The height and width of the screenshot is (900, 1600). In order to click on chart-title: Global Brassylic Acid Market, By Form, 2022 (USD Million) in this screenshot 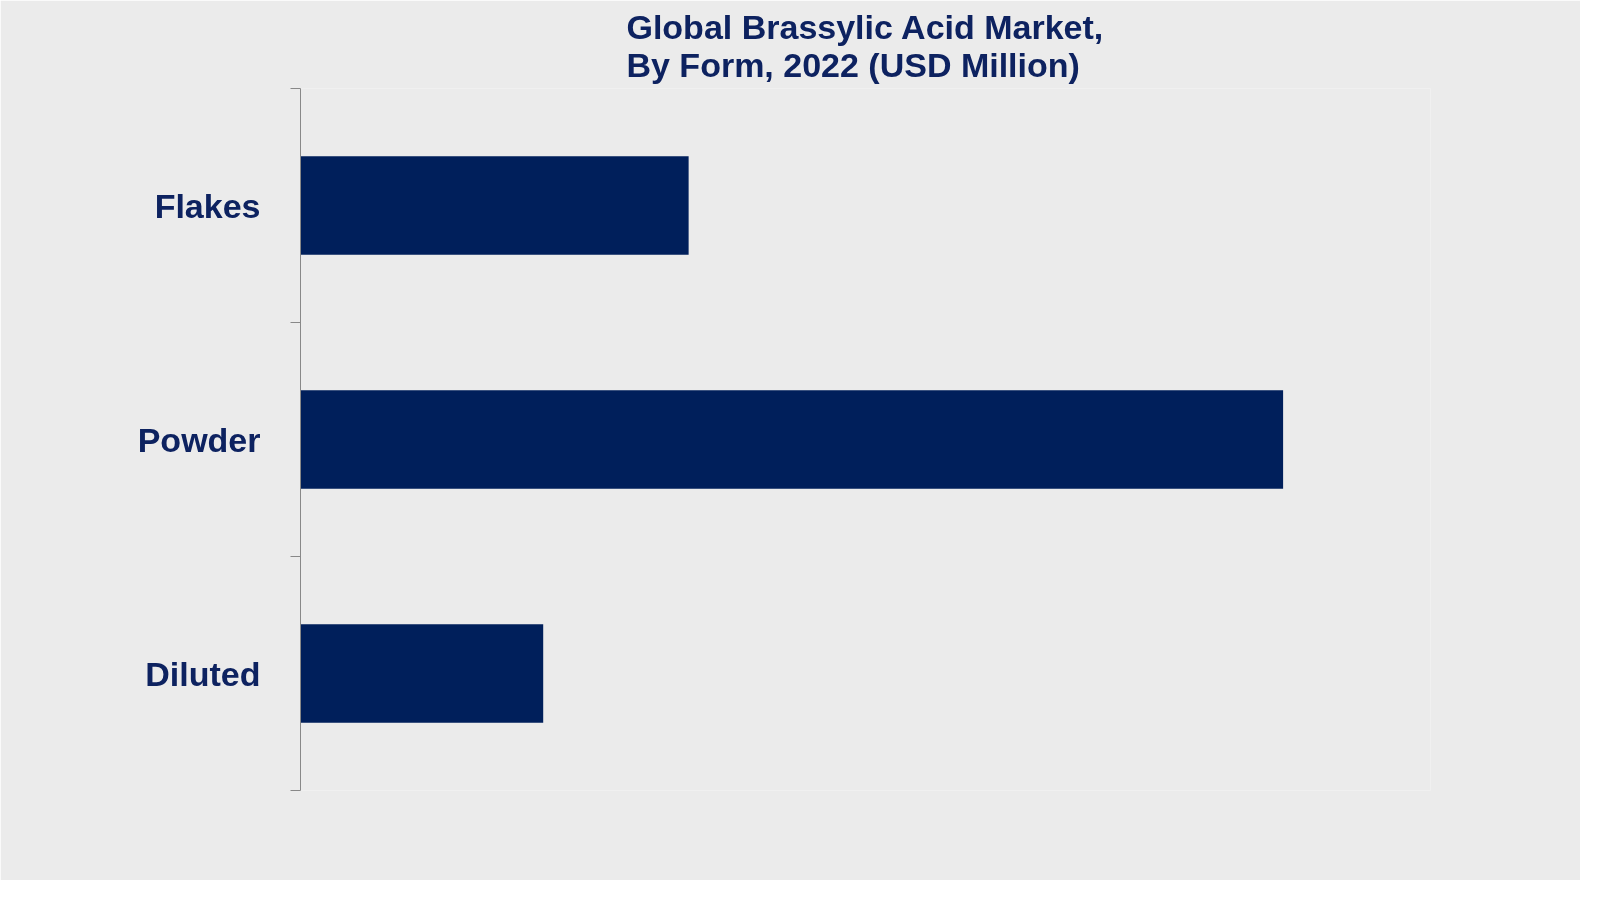, I will do `click(865, 45)`.